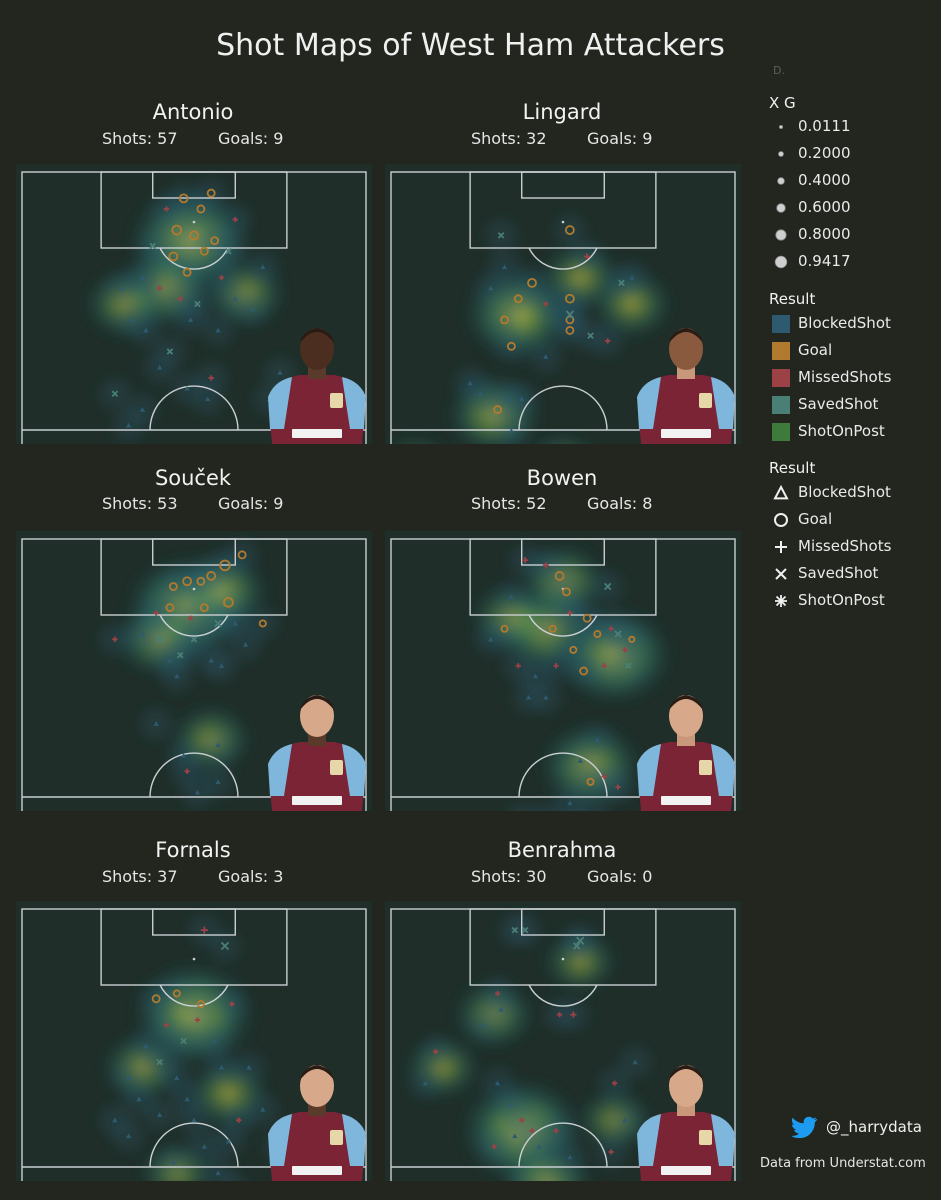  Describe the element at coordinates (686, 386) in the screenshot. I see `player-photo` at that location.